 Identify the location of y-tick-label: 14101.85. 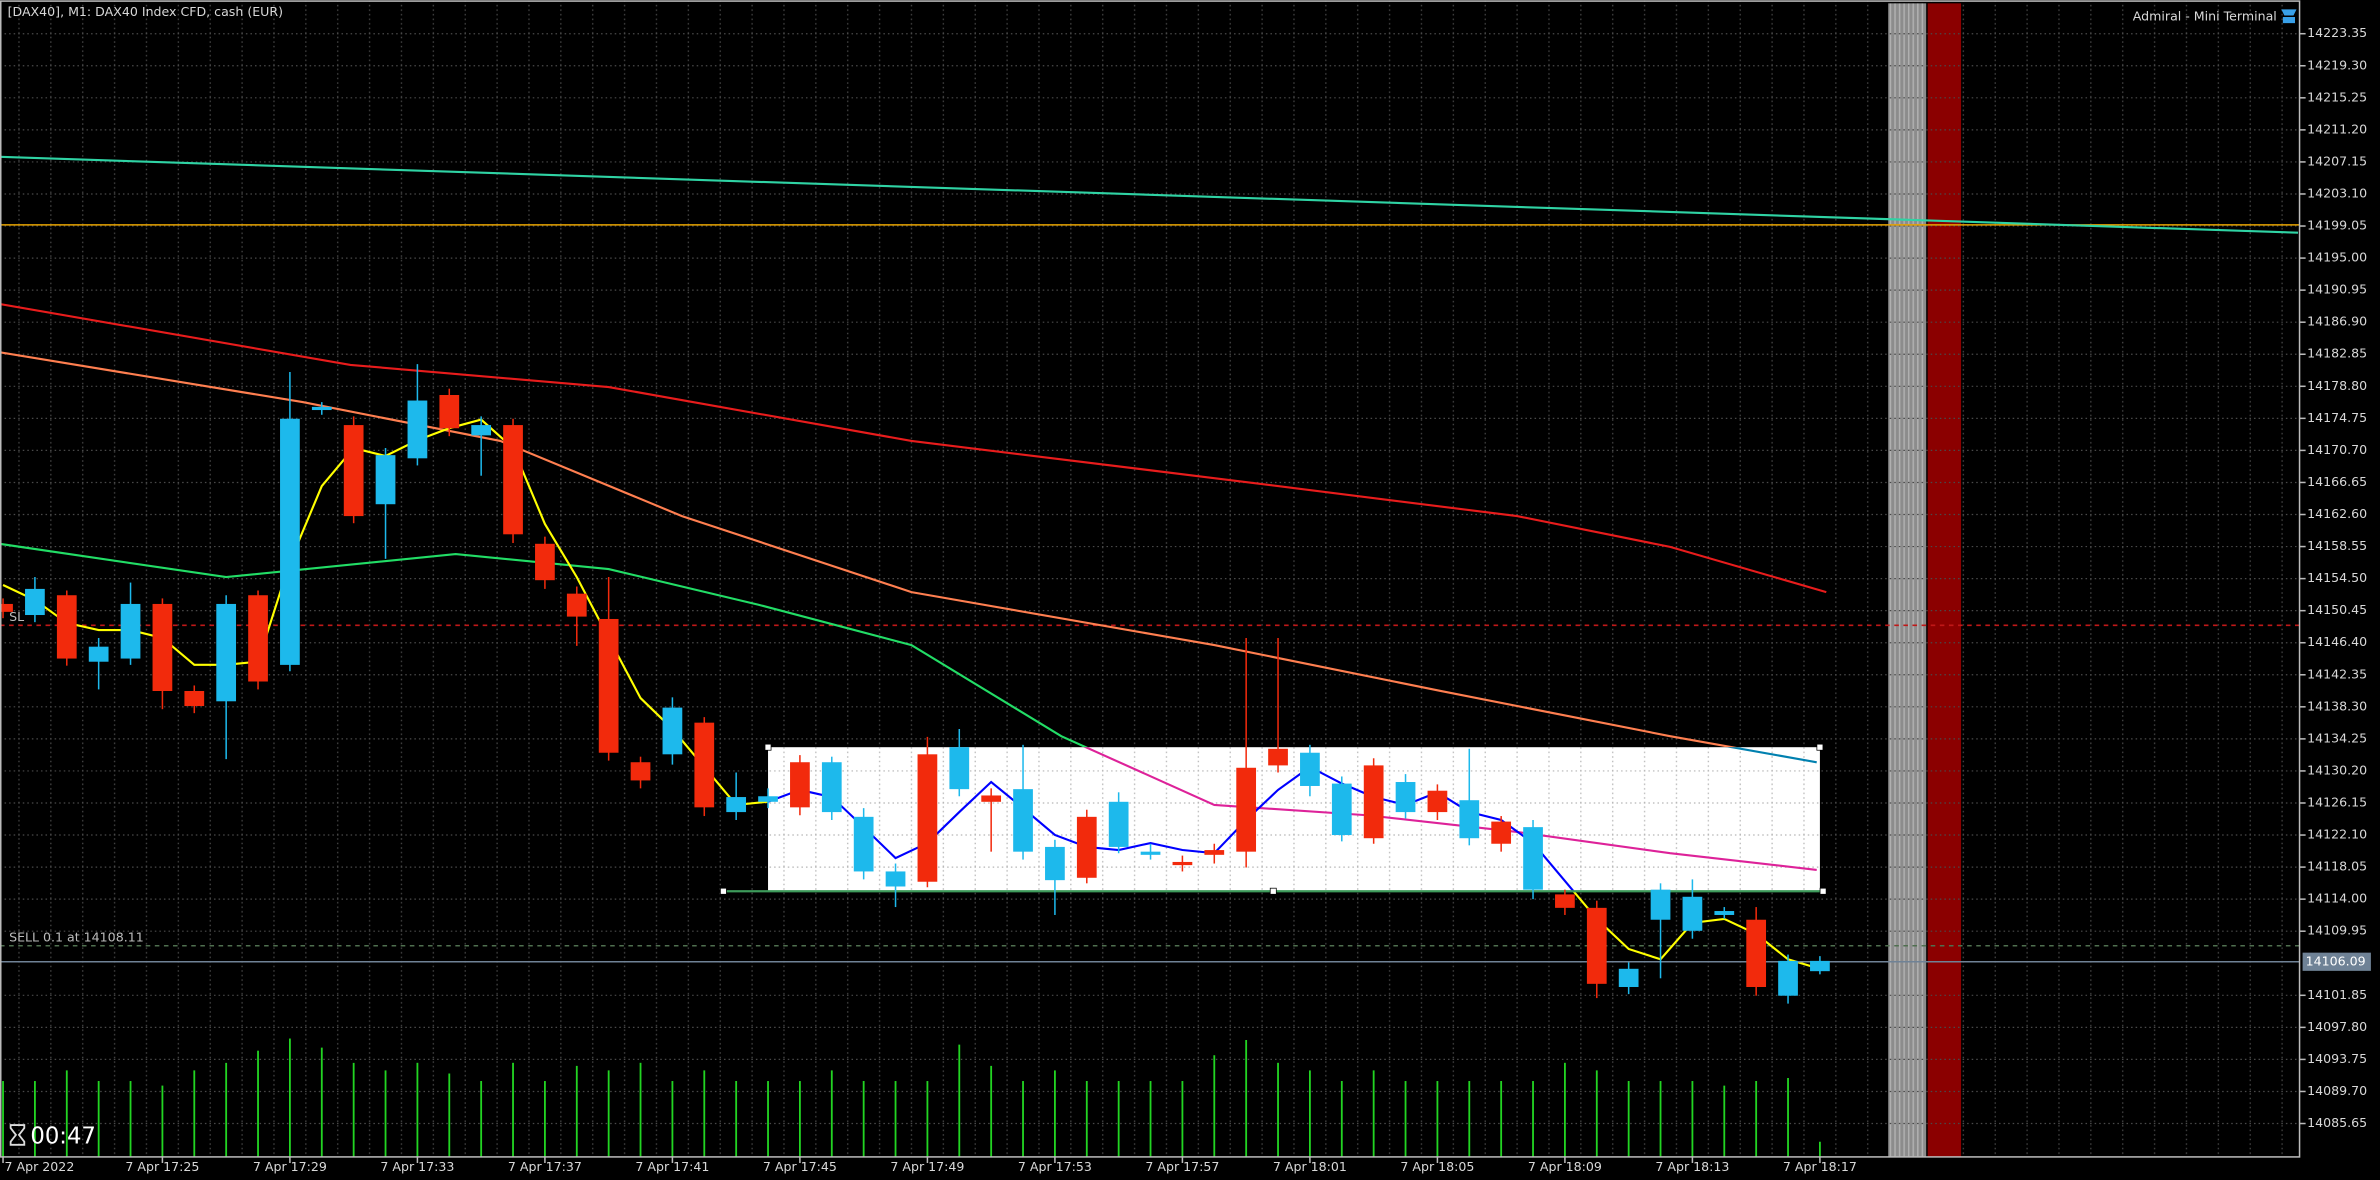
(2337, 994).